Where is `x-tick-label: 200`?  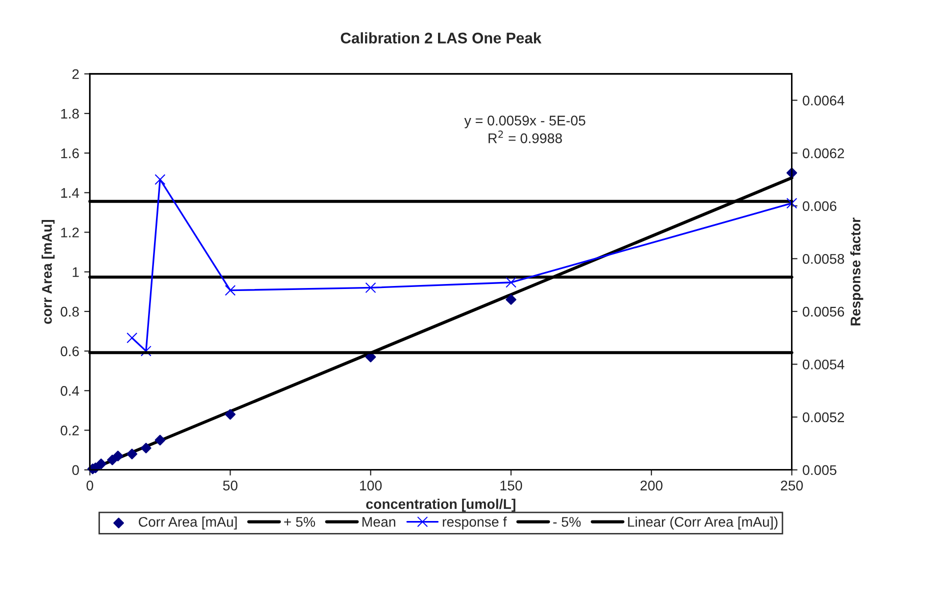
x-tick-label: 200 is located at coordinates (651, 485).